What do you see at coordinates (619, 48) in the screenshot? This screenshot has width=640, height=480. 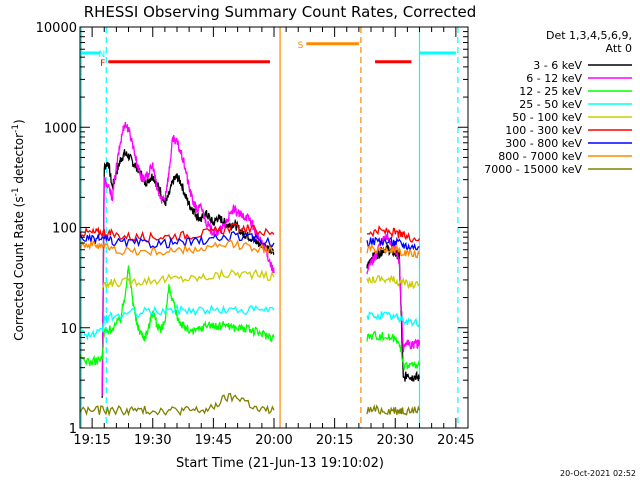 I see `legend-header-attenuator: Att 0` at bounding box center [619, 48].